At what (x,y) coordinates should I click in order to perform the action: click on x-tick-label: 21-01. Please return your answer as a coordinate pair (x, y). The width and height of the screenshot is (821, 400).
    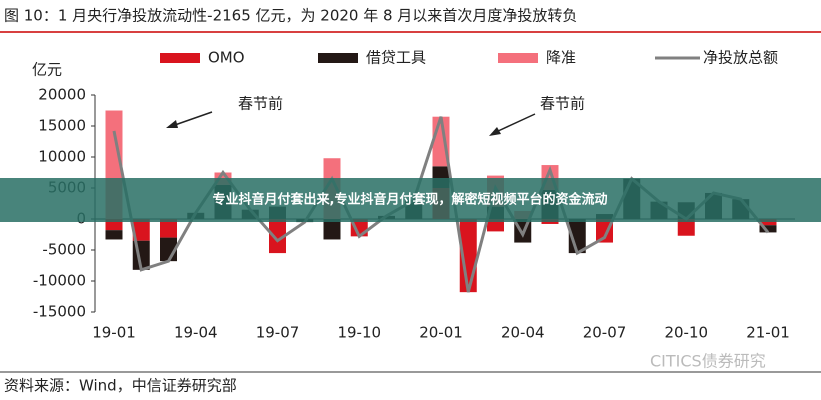
    Looking at the image, I should click on (768, 333).